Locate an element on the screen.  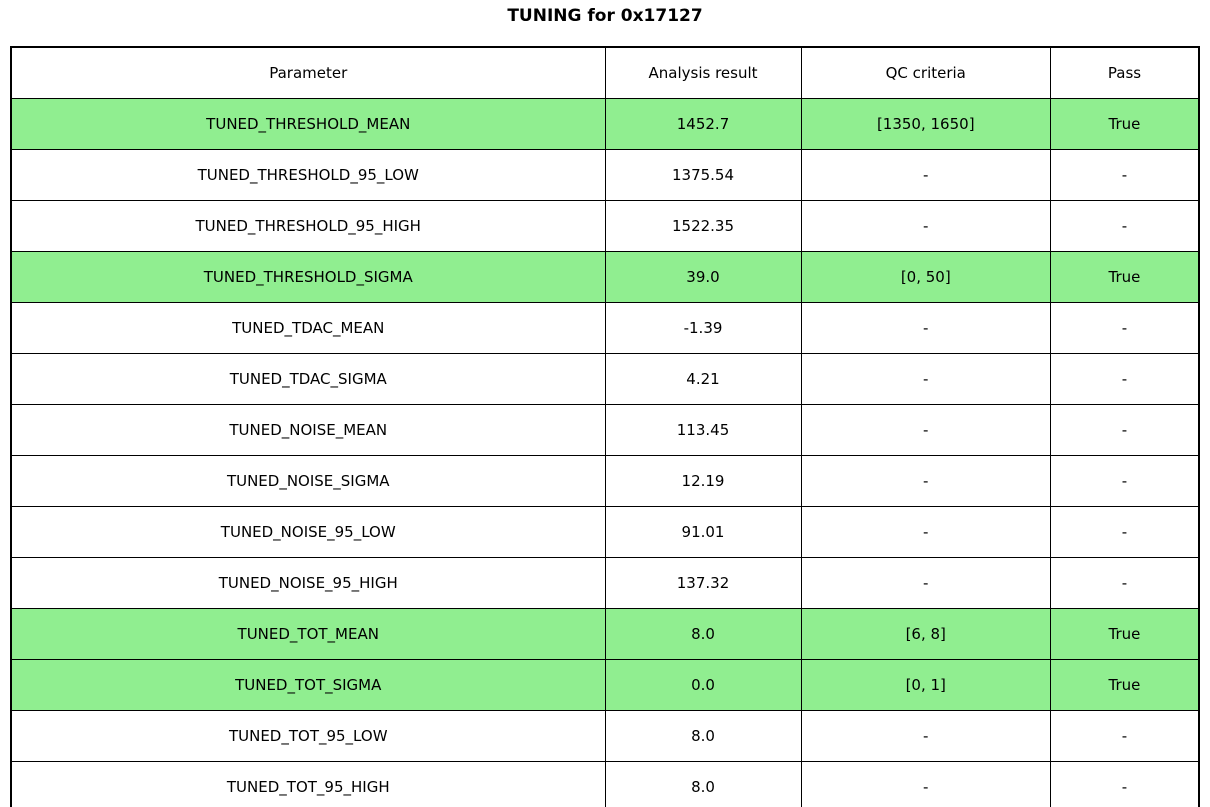
qc-criteria-cell: [1350, 1650] is located at coordinates (925, 124).